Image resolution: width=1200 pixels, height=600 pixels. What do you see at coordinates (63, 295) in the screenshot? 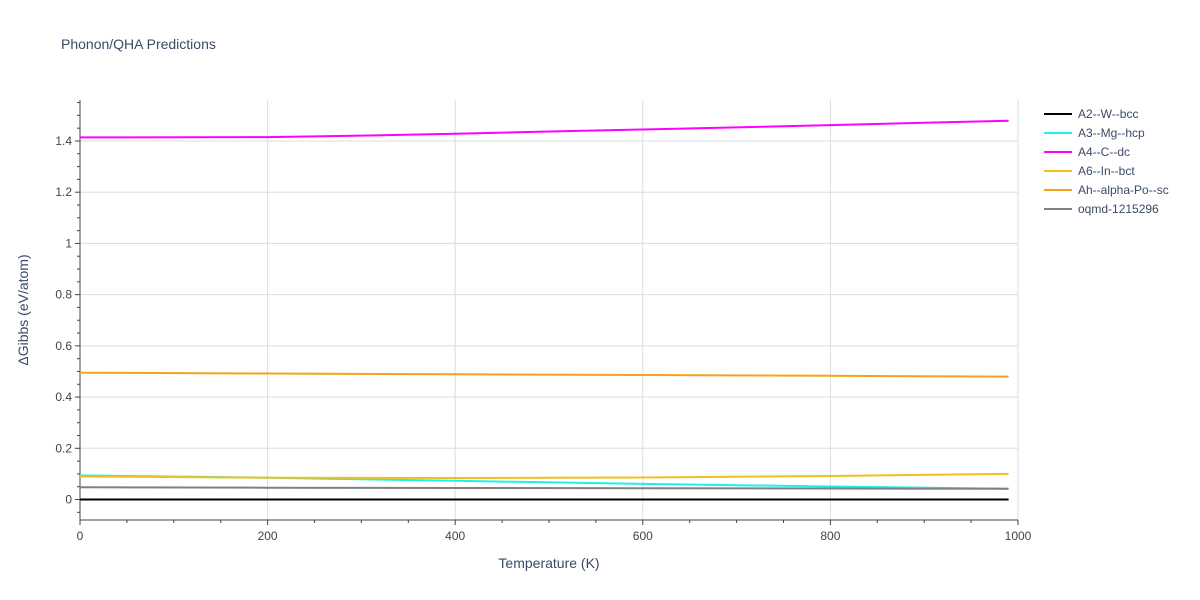
I see `y-tick-label: 0.8` at bounding box center [63, 295].